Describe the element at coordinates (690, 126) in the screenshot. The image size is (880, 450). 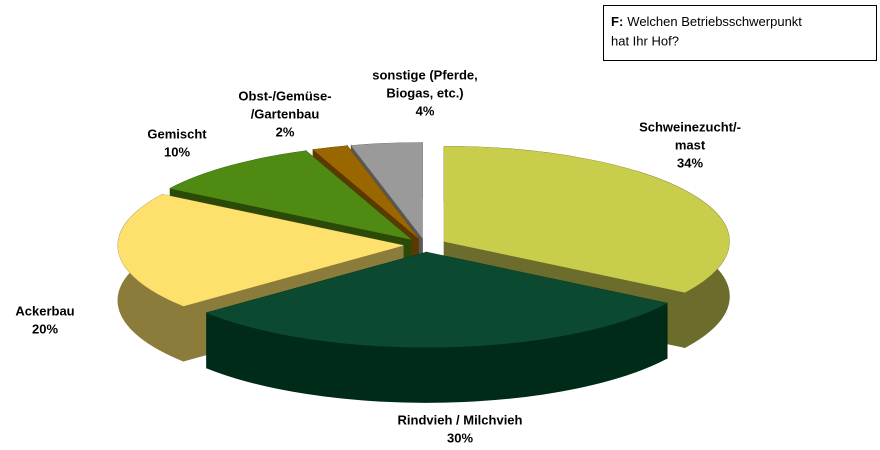
I see `slice-label: Schweinezucht/-` at that location.